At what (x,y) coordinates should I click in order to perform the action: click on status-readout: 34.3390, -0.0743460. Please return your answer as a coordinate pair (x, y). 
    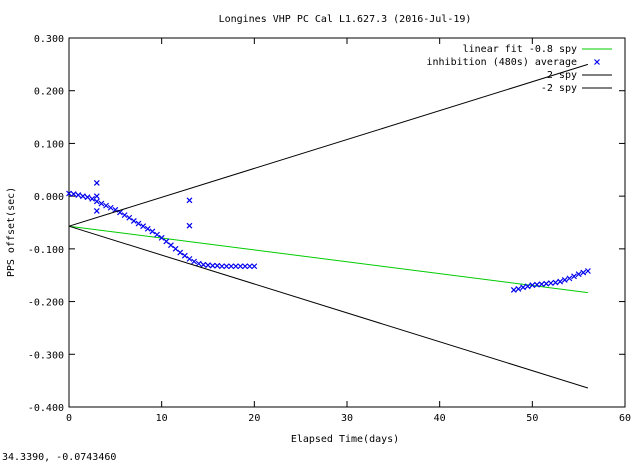
    Looking at the image, I should click on (59, 457).